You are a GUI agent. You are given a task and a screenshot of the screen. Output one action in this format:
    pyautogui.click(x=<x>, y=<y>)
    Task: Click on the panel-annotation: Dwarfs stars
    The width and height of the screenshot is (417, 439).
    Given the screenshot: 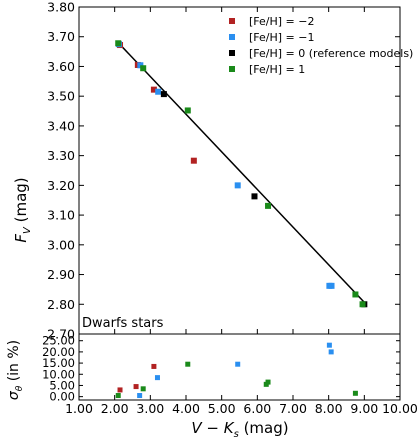 What is the action you would take?
    pyautogui.click(x=123, y=323)
    